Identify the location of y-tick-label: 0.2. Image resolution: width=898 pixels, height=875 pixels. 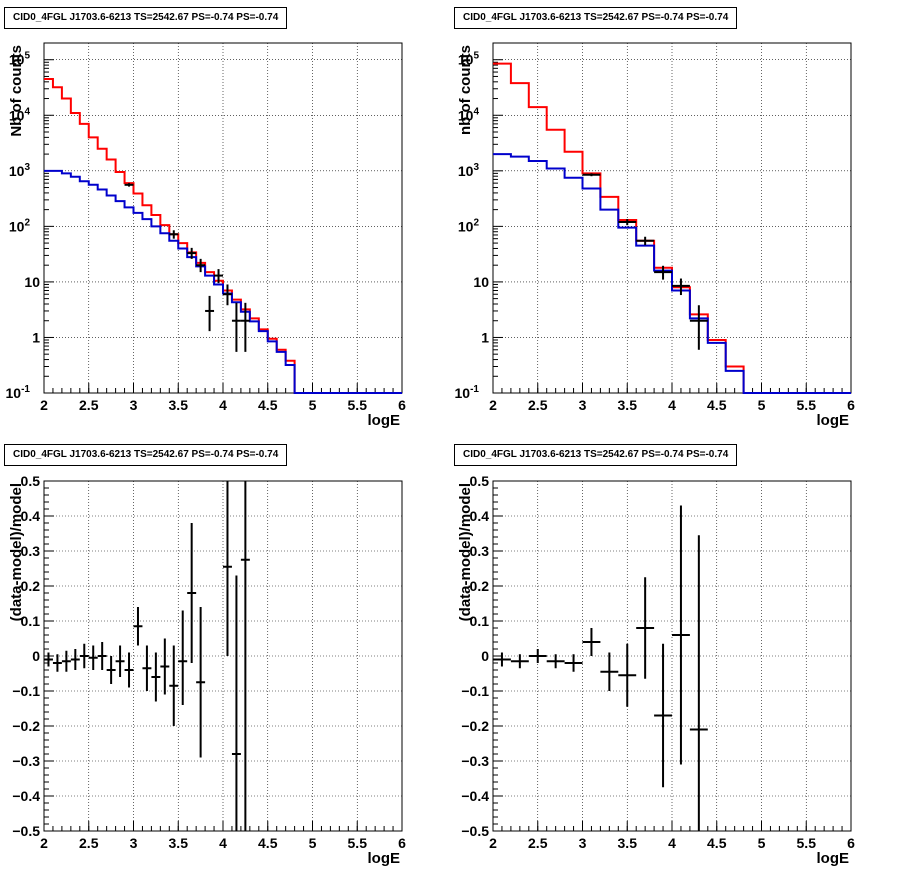
(31, 586).